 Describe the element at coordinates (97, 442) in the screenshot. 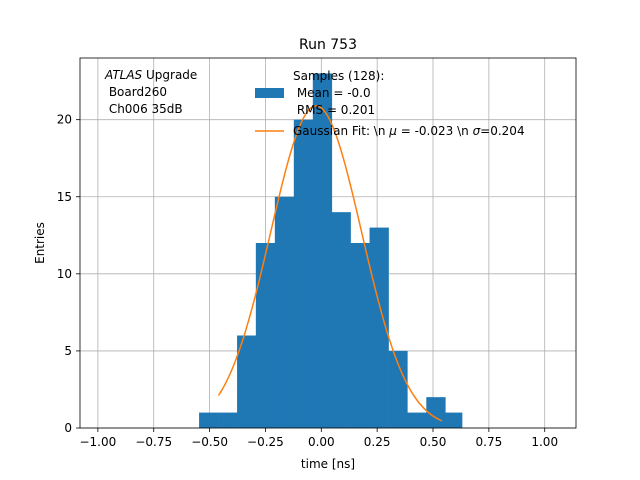

I see `x-tick-label: −1.00` at that location.